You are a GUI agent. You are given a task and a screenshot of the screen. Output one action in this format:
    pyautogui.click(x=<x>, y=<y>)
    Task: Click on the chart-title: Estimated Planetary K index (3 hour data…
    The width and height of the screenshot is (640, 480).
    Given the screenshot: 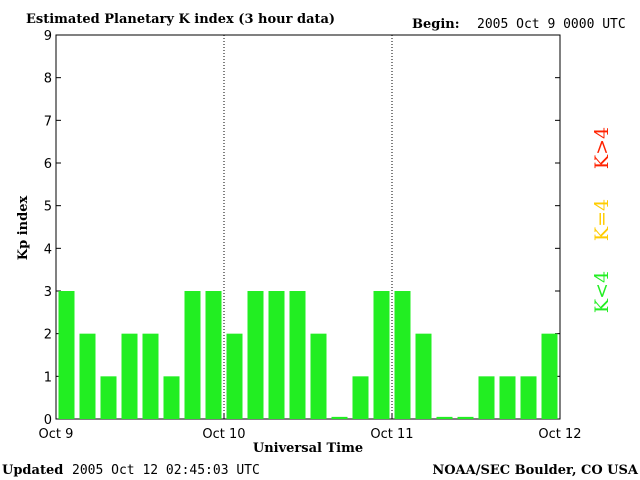 What is the action you would take?
    pyautogui.click(x=180, y=19)
    